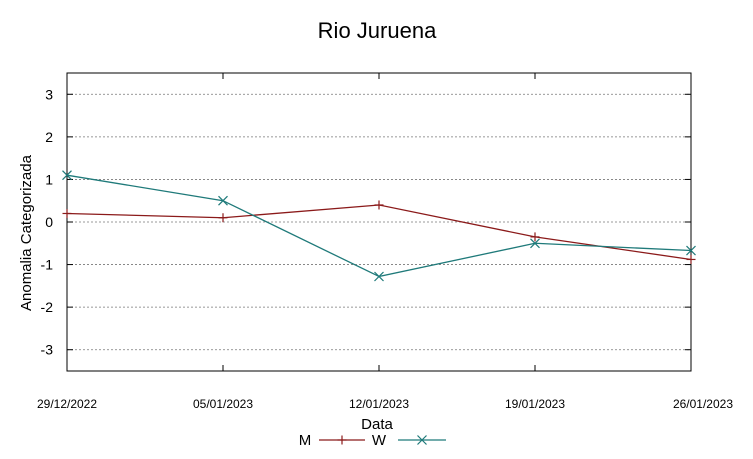 Image resolution: width=753 pixels, height=459 pixels. Describe the element at coordinates (379, 440) in the screenshot. I see `legend-w-label: W` at that location.